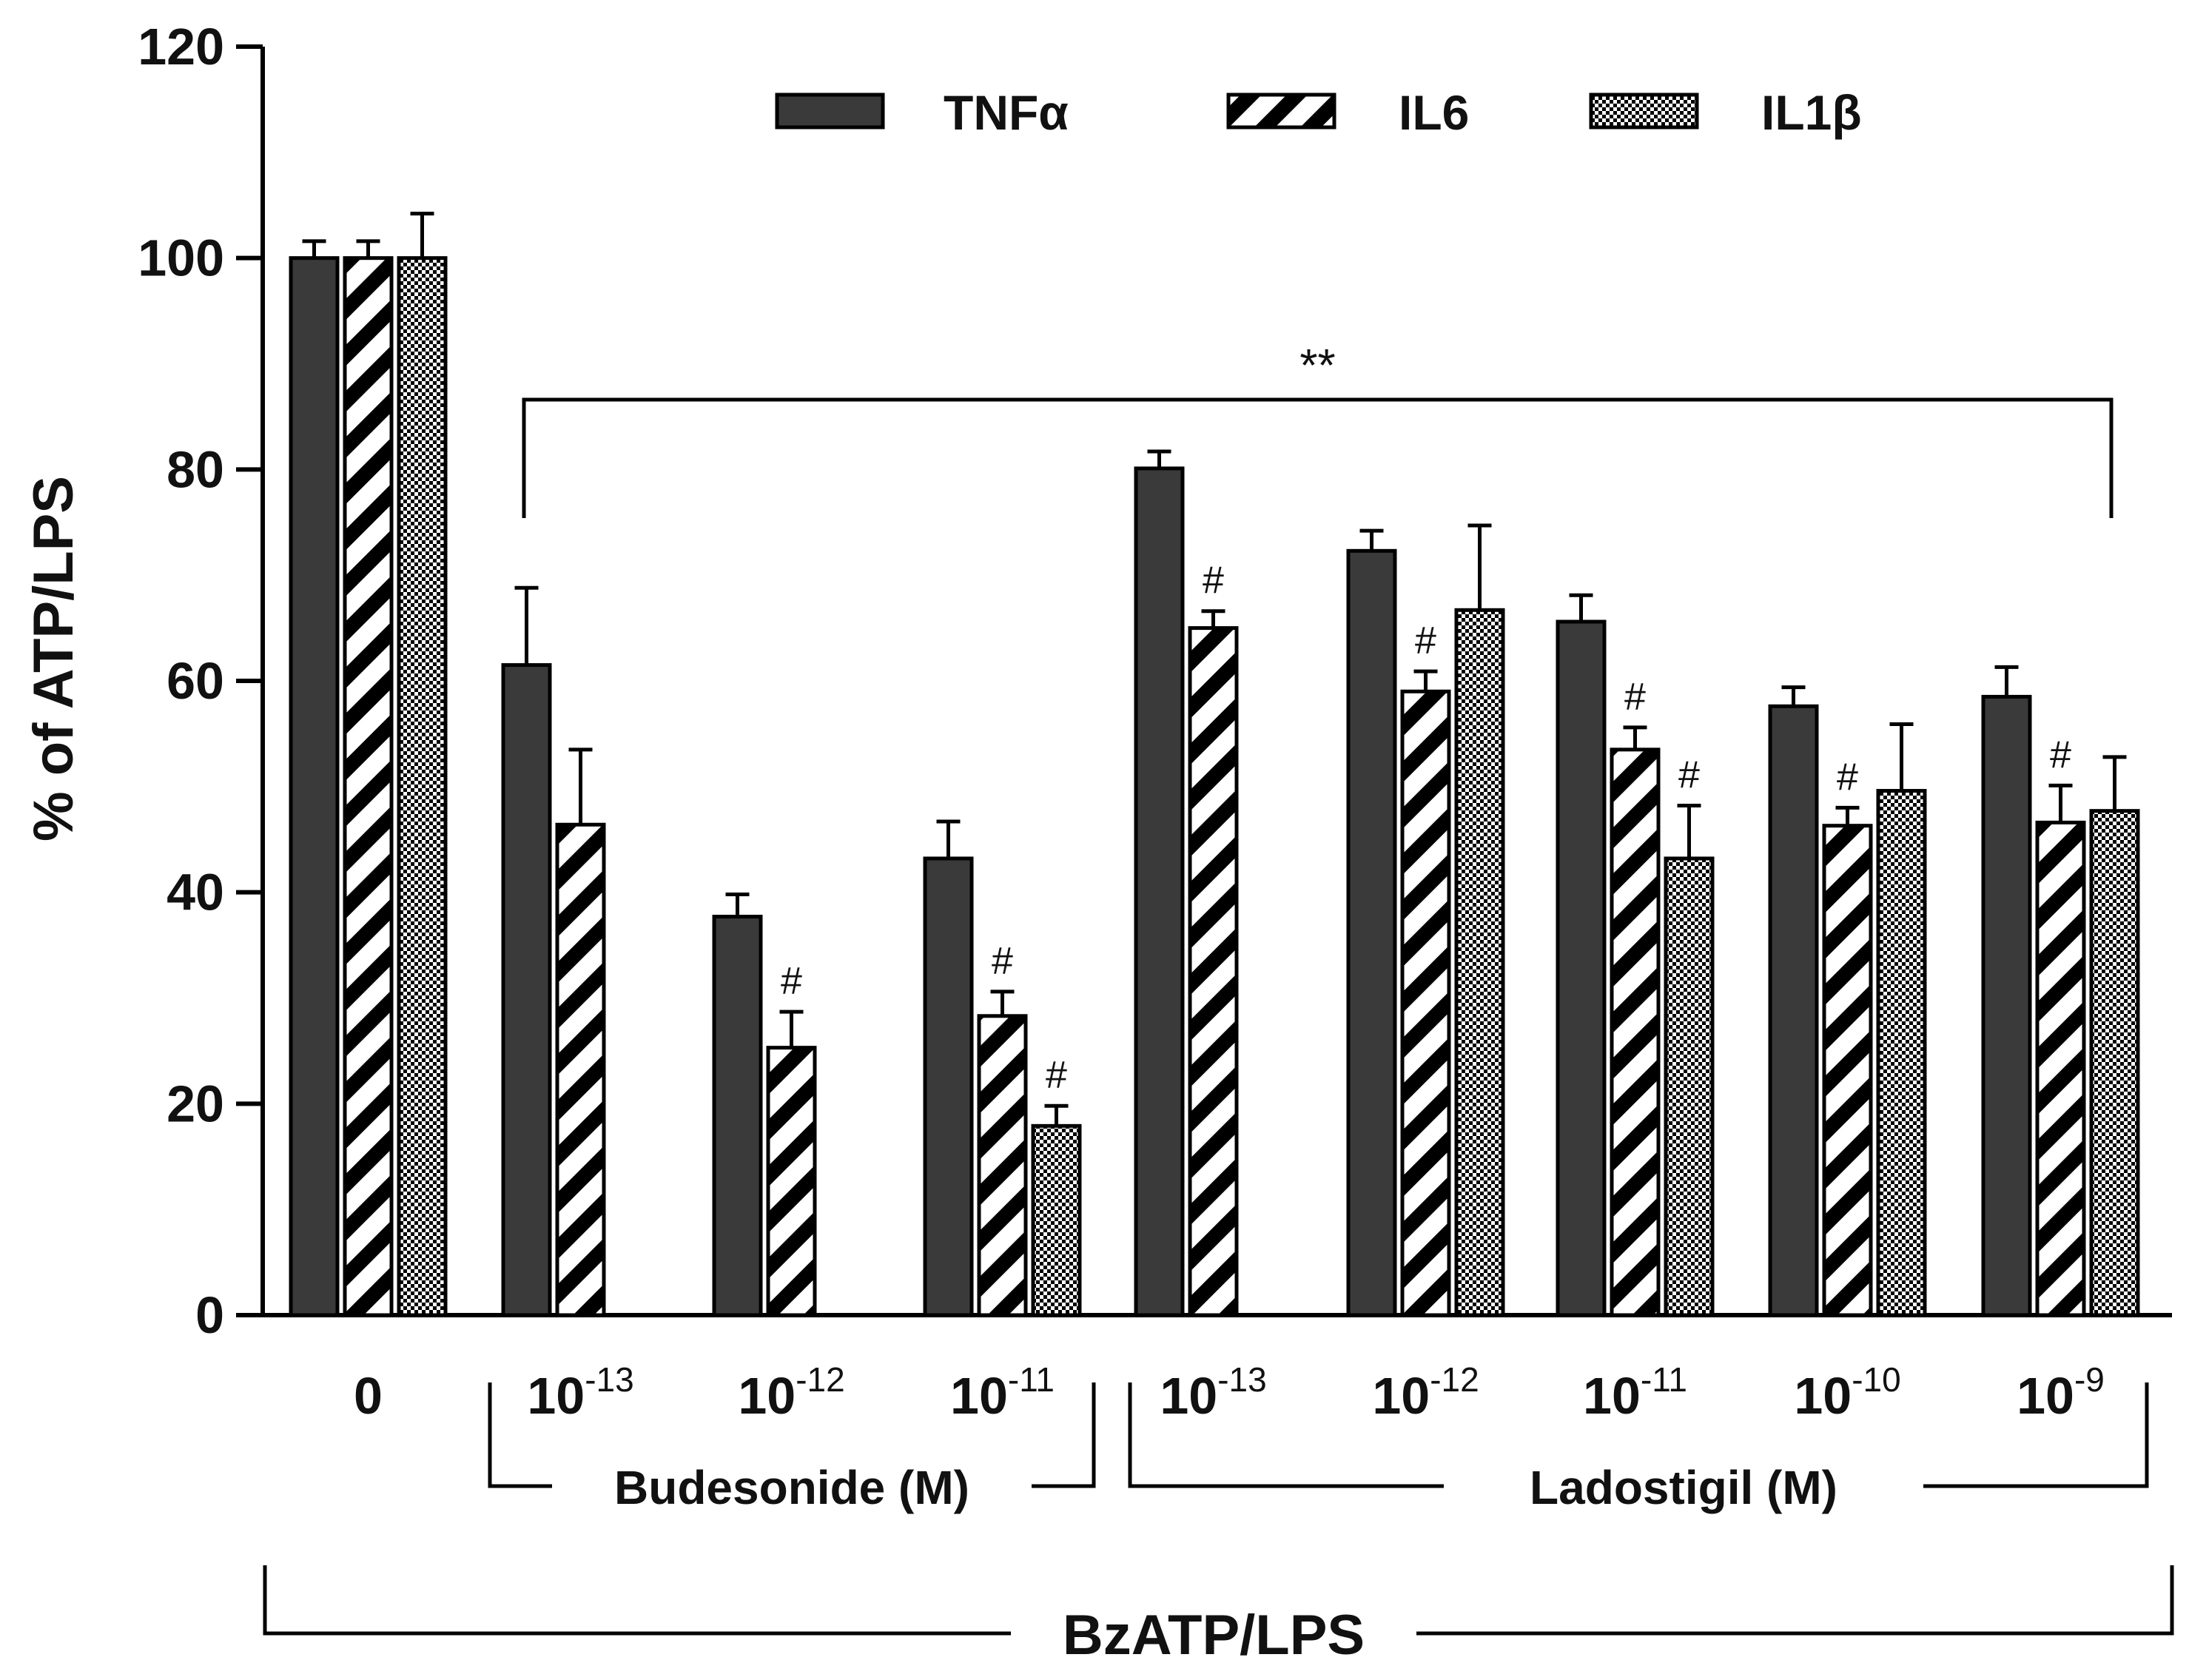  I want to click on x-axis-label: BzATP/LPS, so click(1214, 1635).